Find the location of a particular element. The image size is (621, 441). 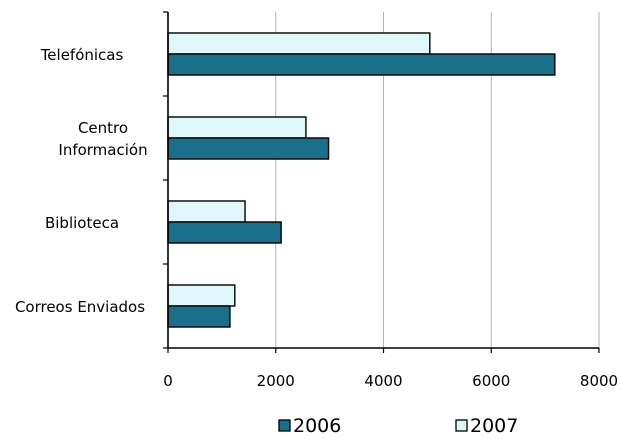

legend-label-2007: 2007 is located at coordinates (494, 426).